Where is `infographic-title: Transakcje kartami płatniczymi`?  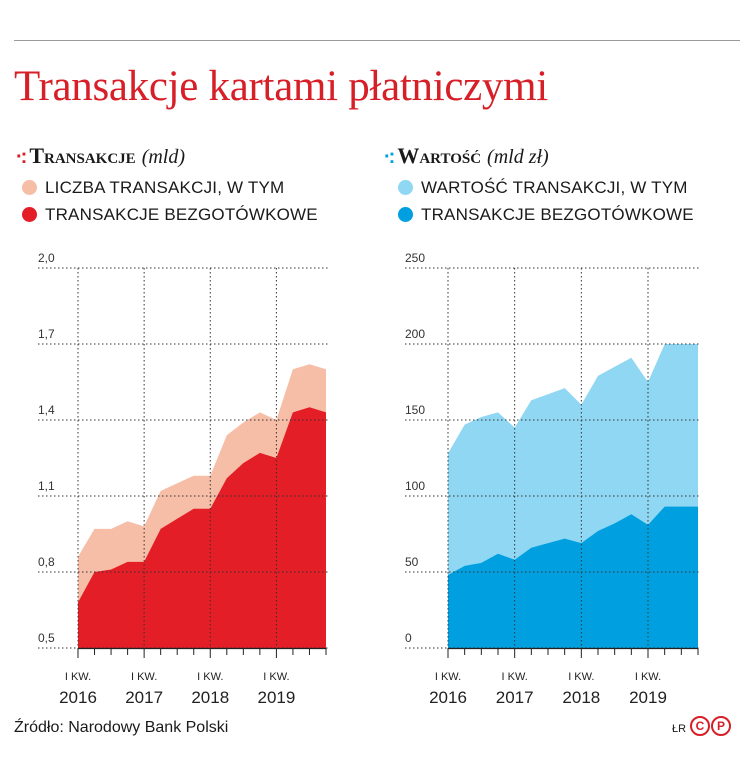
infographic-title: Transakcje kartami płatniczymi is located at coordinates (281, 86).